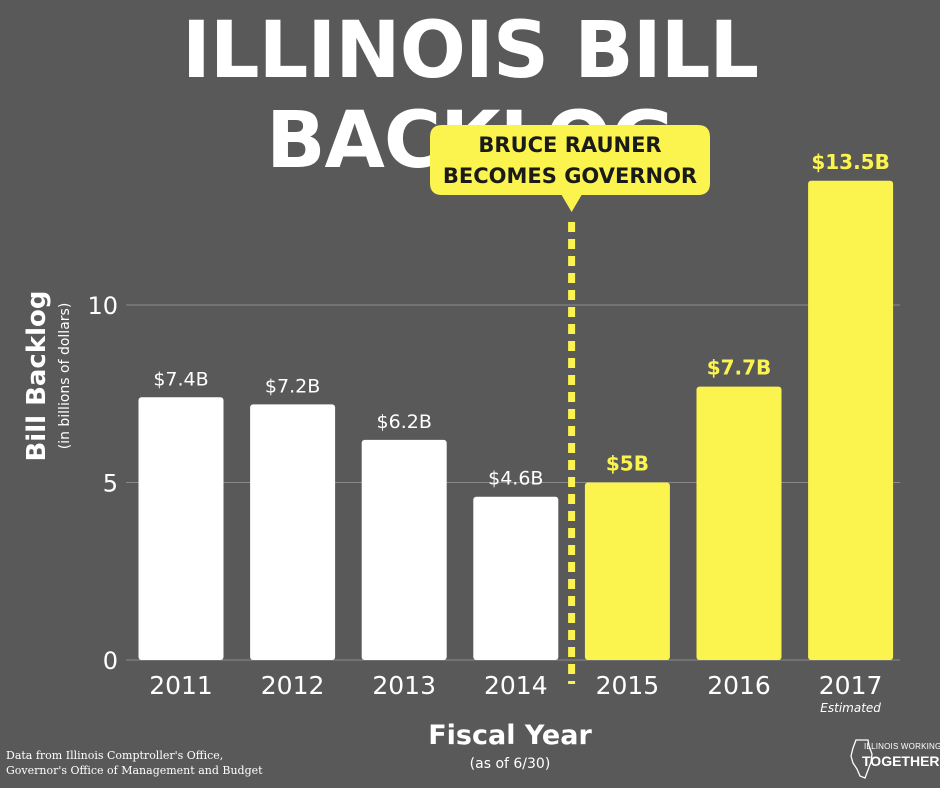  I want to click on x-tick-label-2016: 2016, so click(739, 685).